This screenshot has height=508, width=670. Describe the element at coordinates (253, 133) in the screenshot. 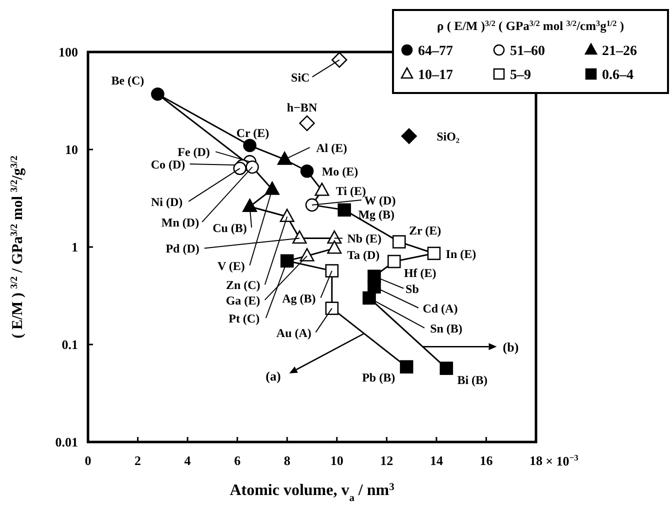

I see `annotation: Cr (E)` at that location.